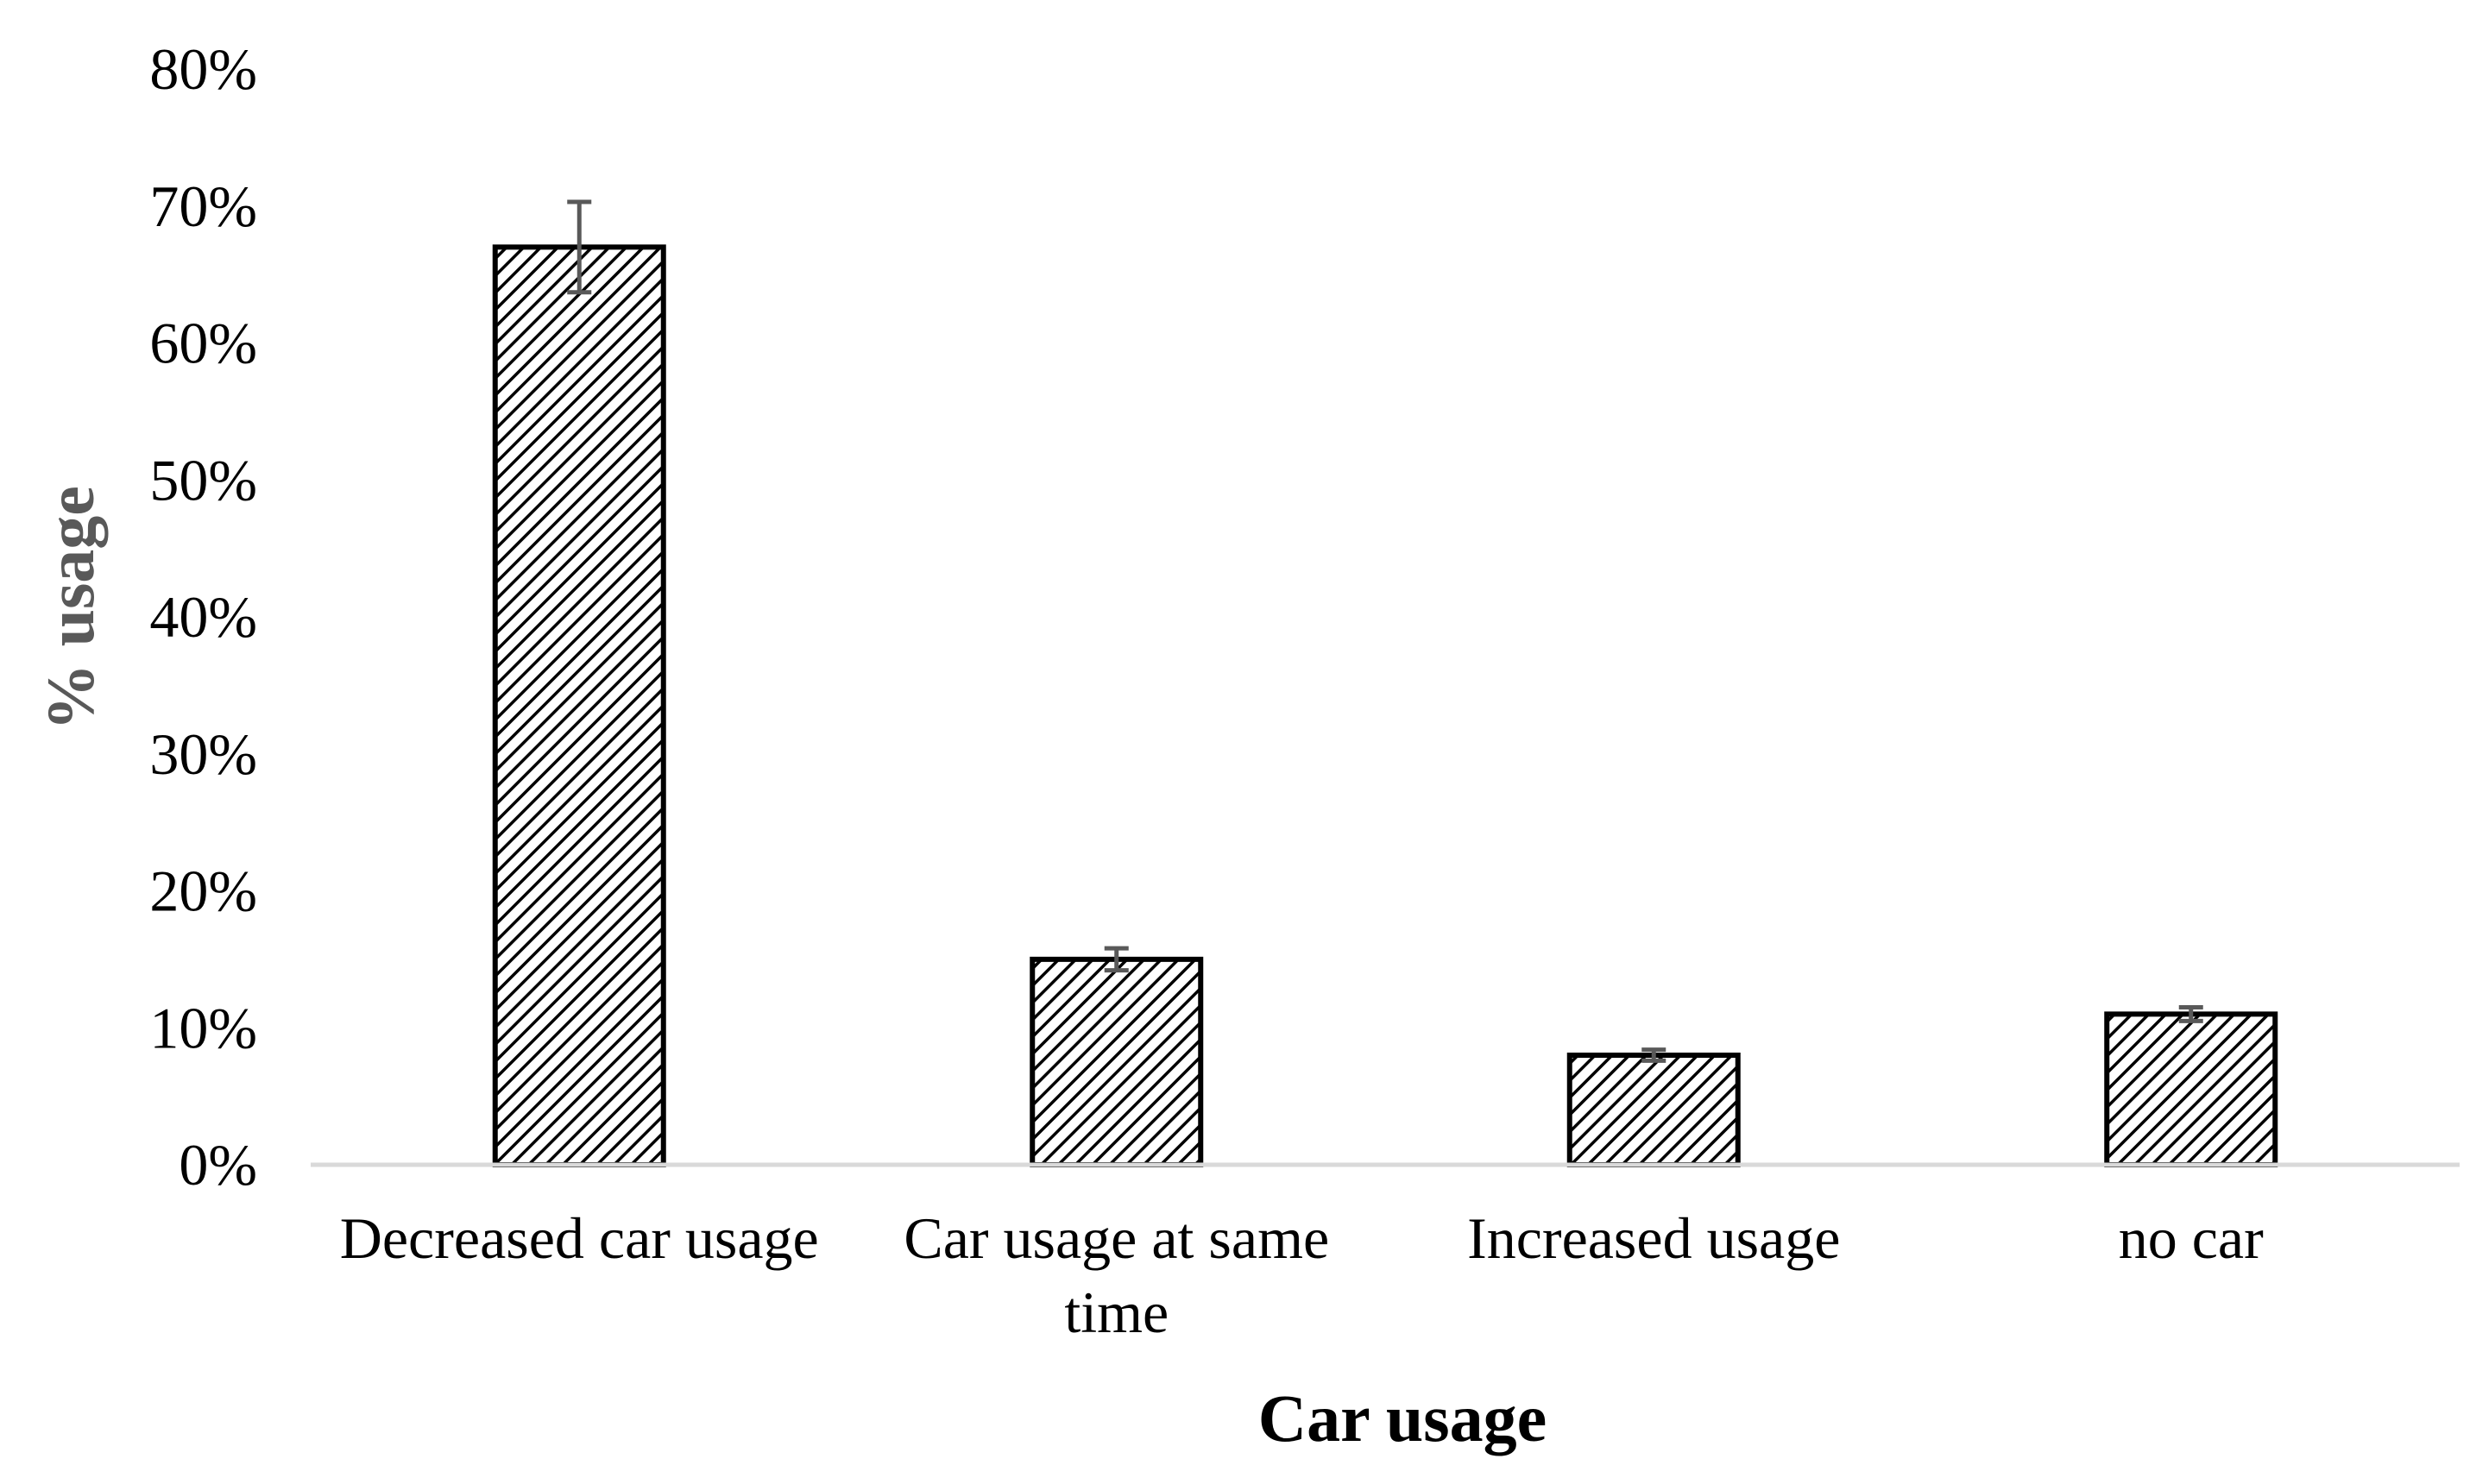 The height and width of the screenshot is (1484, 2476). Describe the element at coordinates (203, 754) in the screenshot. I see `y-tick-label: 30%` at that location.